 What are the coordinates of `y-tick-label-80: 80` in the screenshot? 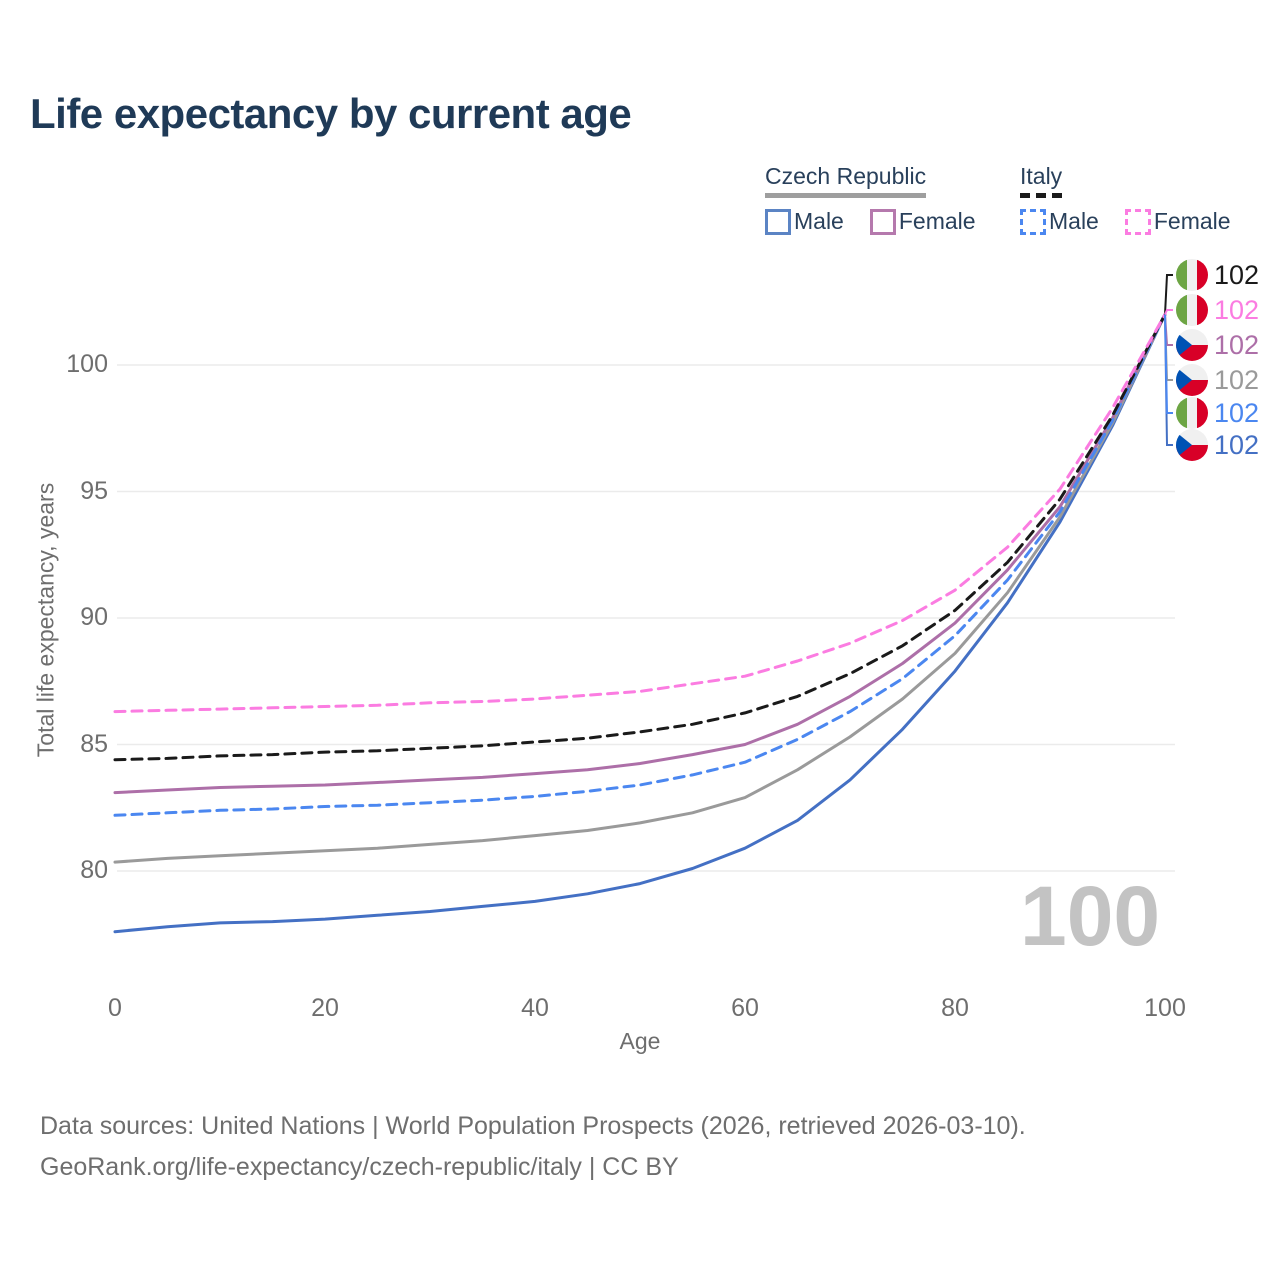 It's located at (94, 870).